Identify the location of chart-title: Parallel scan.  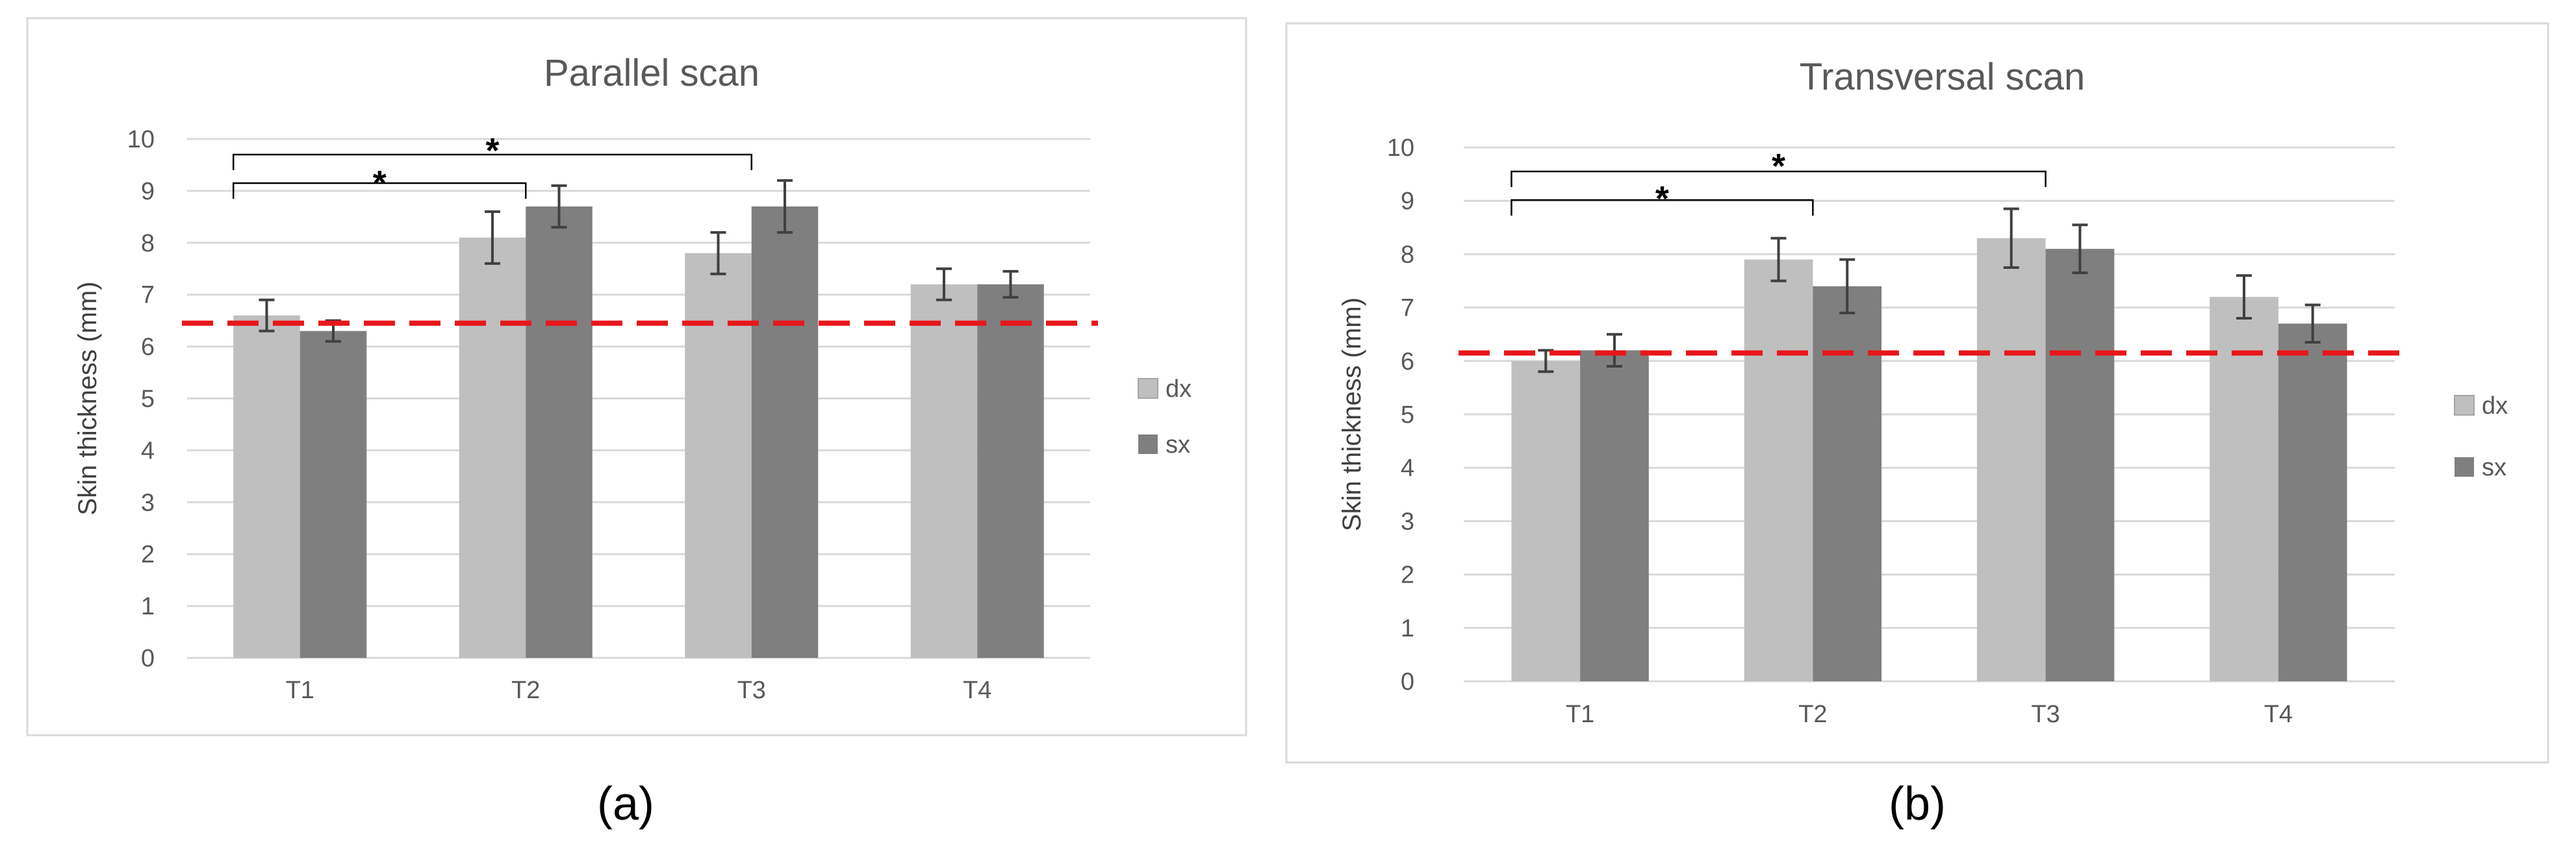
(651, 73).